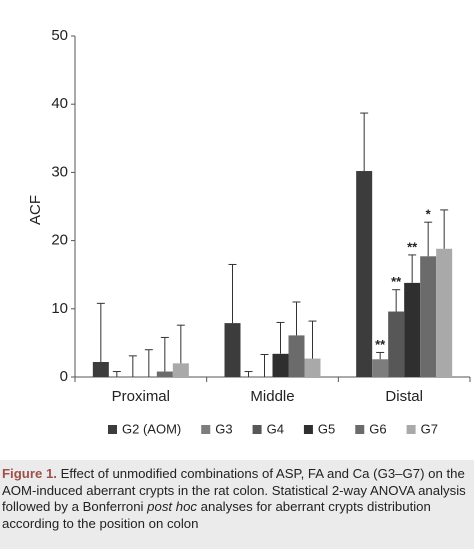 The image size is (474, 549). Describe the element at coordinates (404, 396) in the screenshot. I see `x-tick-label: Distal` at that location.